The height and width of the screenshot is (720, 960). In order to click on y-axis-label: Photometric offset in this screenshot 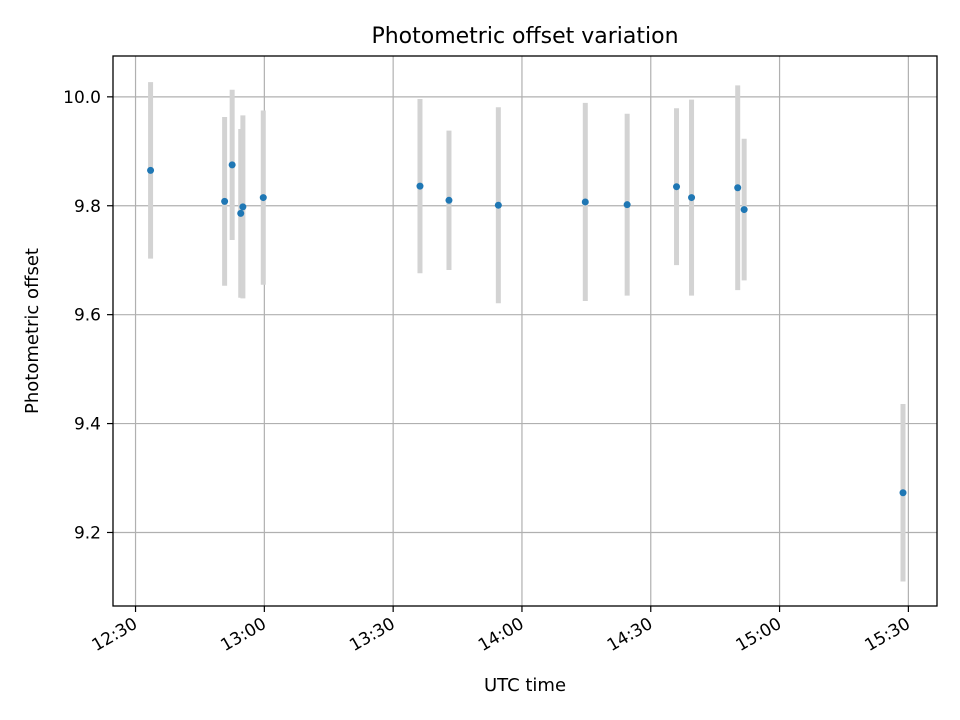, I will do `click(32, 331)`.